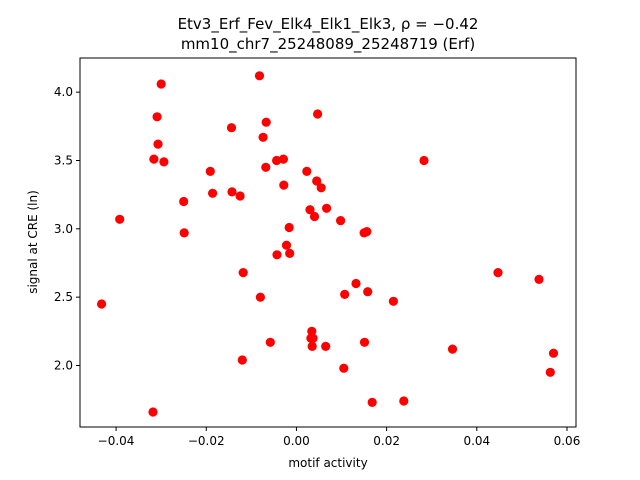  I want to click on y-axis-label: signal at CRE (ln), so click(33, 242).